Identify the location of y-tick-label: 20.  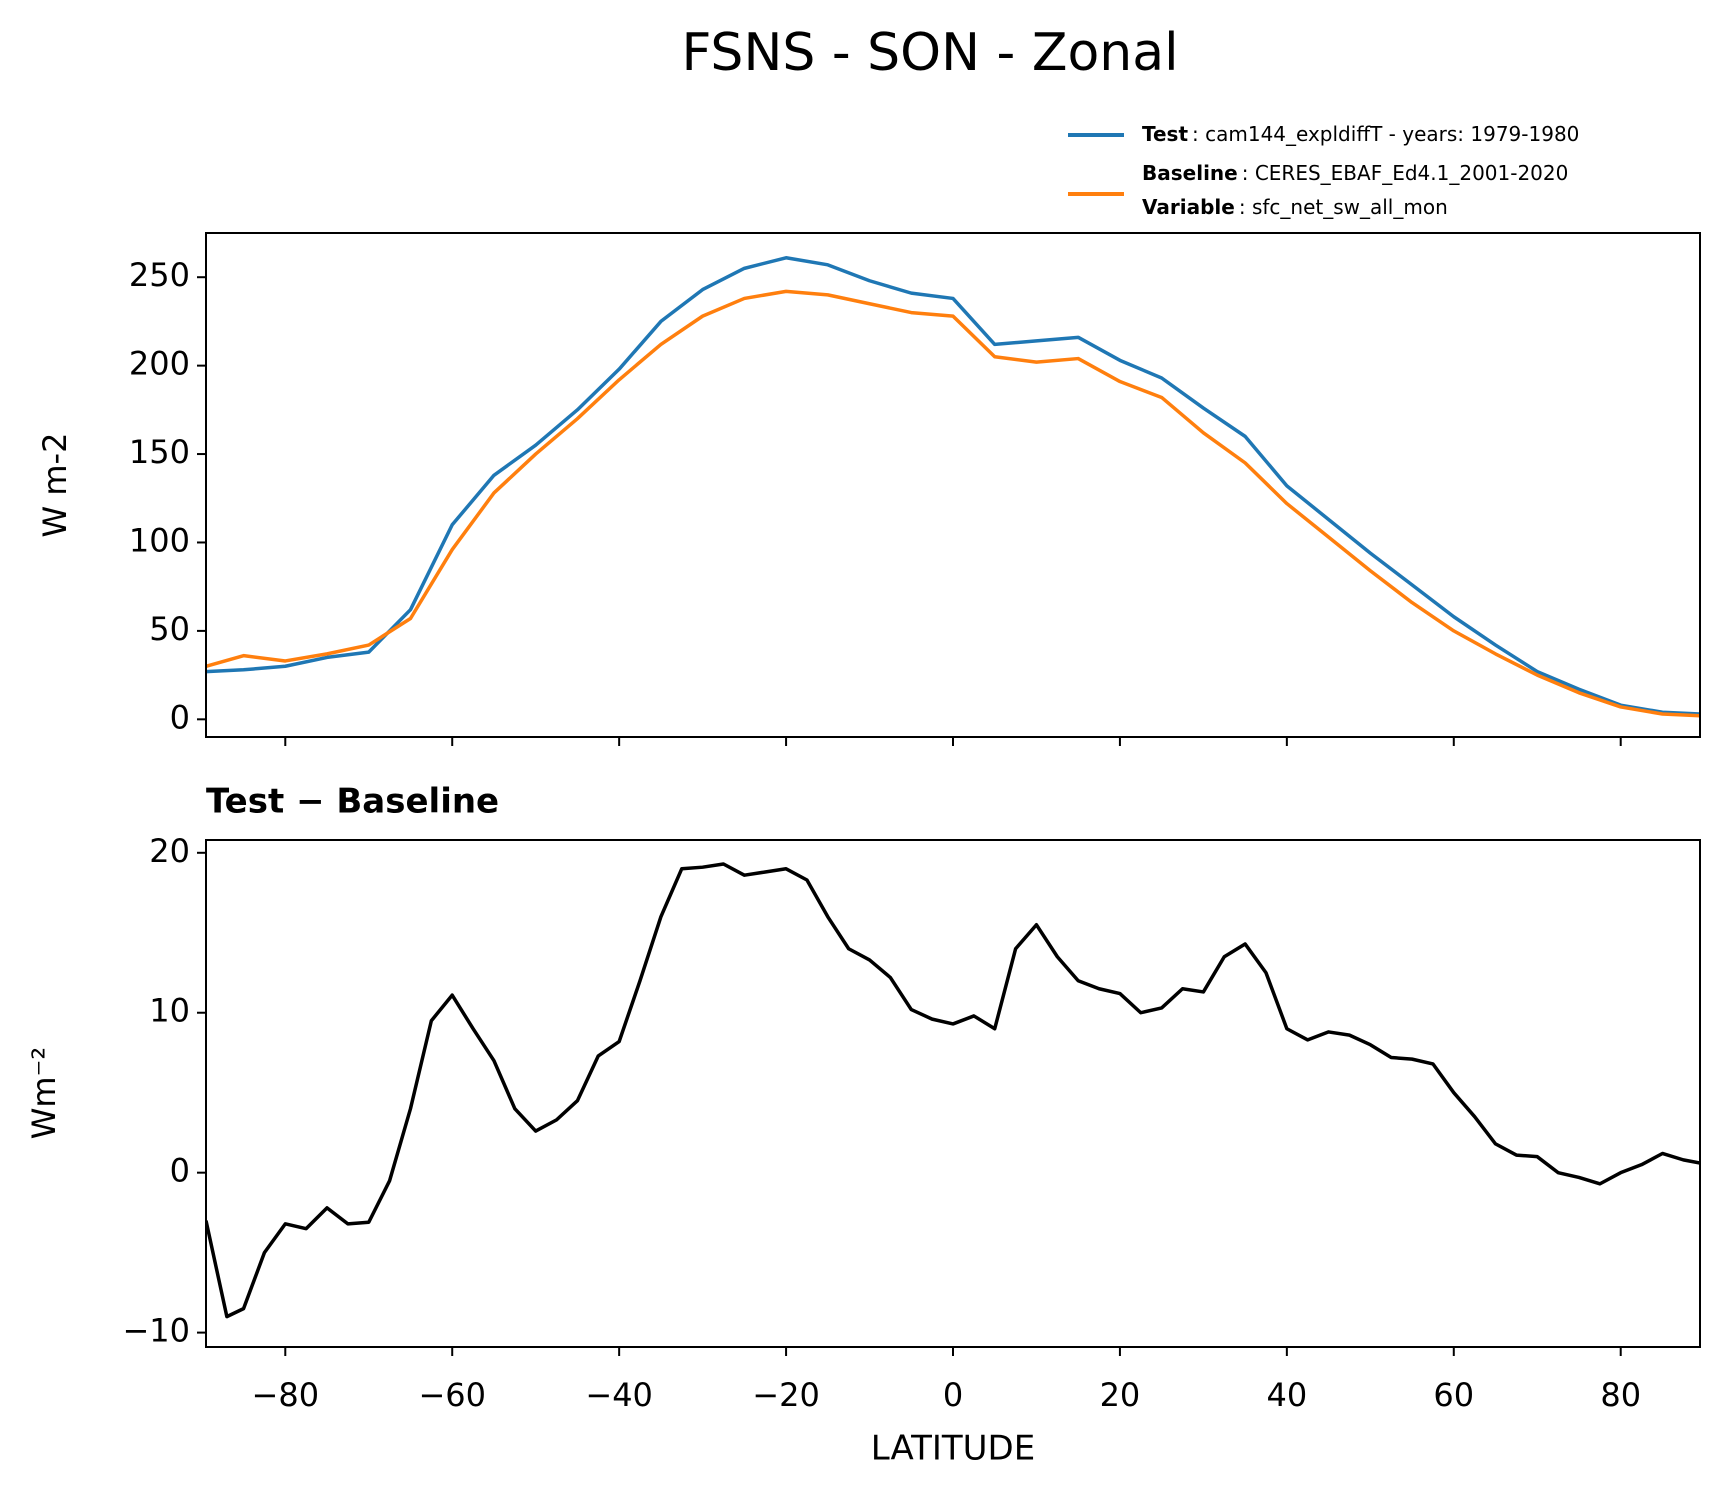
(169, 851).